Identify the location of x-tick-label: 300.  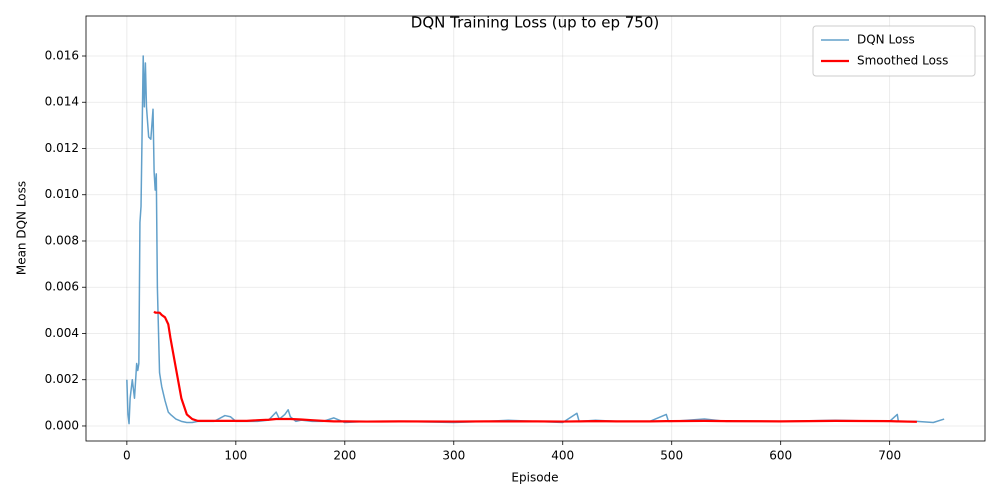
(453, 456).